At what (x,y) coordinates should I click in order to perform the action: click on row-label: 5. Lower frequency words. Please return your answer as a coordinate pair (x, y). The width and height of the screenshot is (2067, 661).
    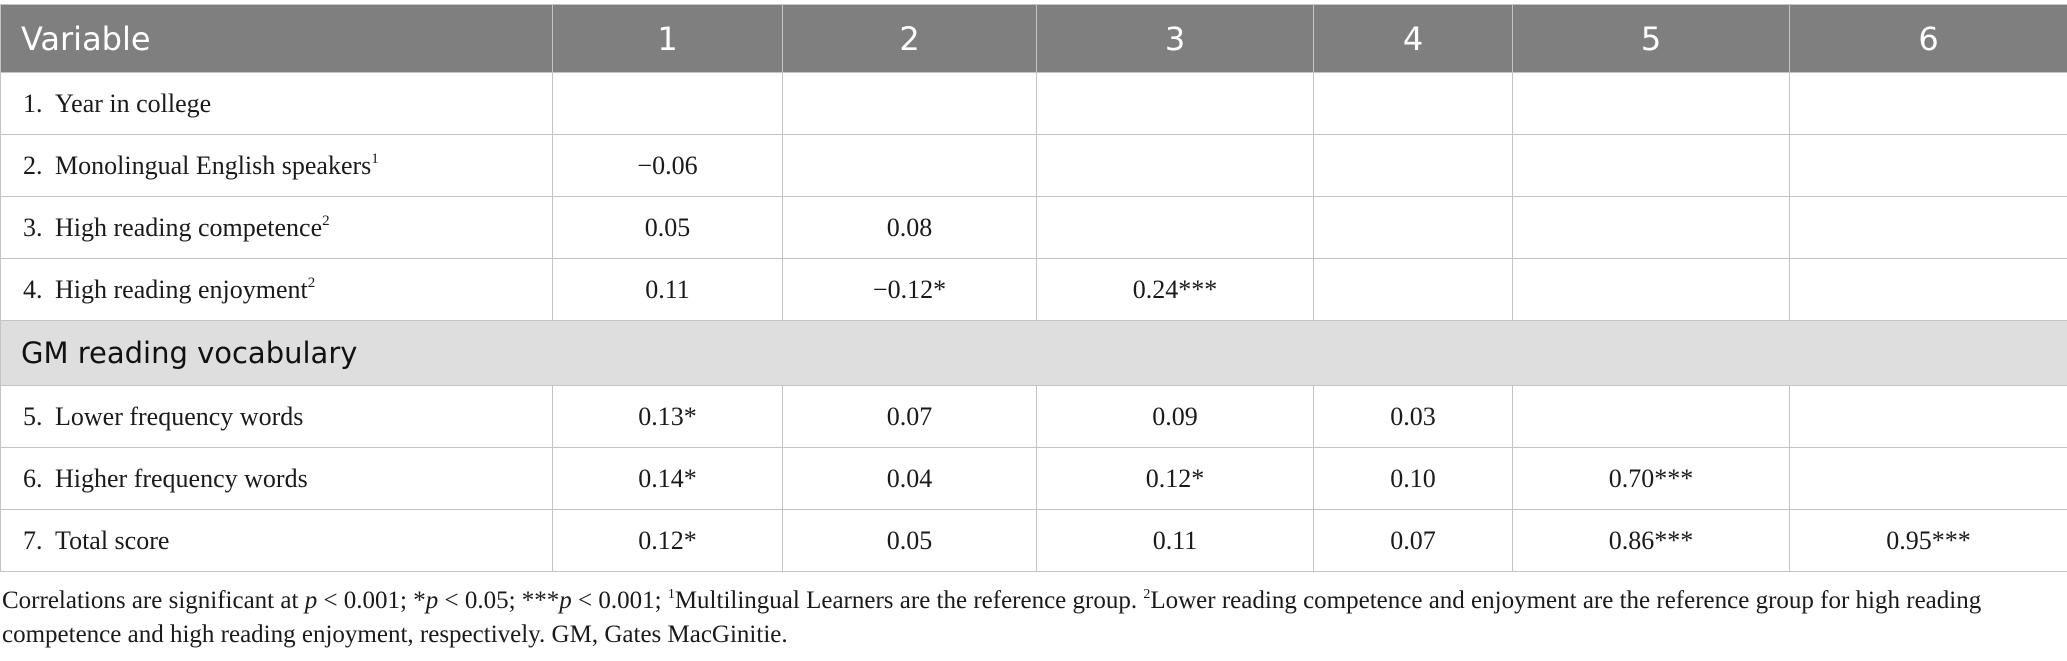
    Looking at the image, I should click on (276, 416).